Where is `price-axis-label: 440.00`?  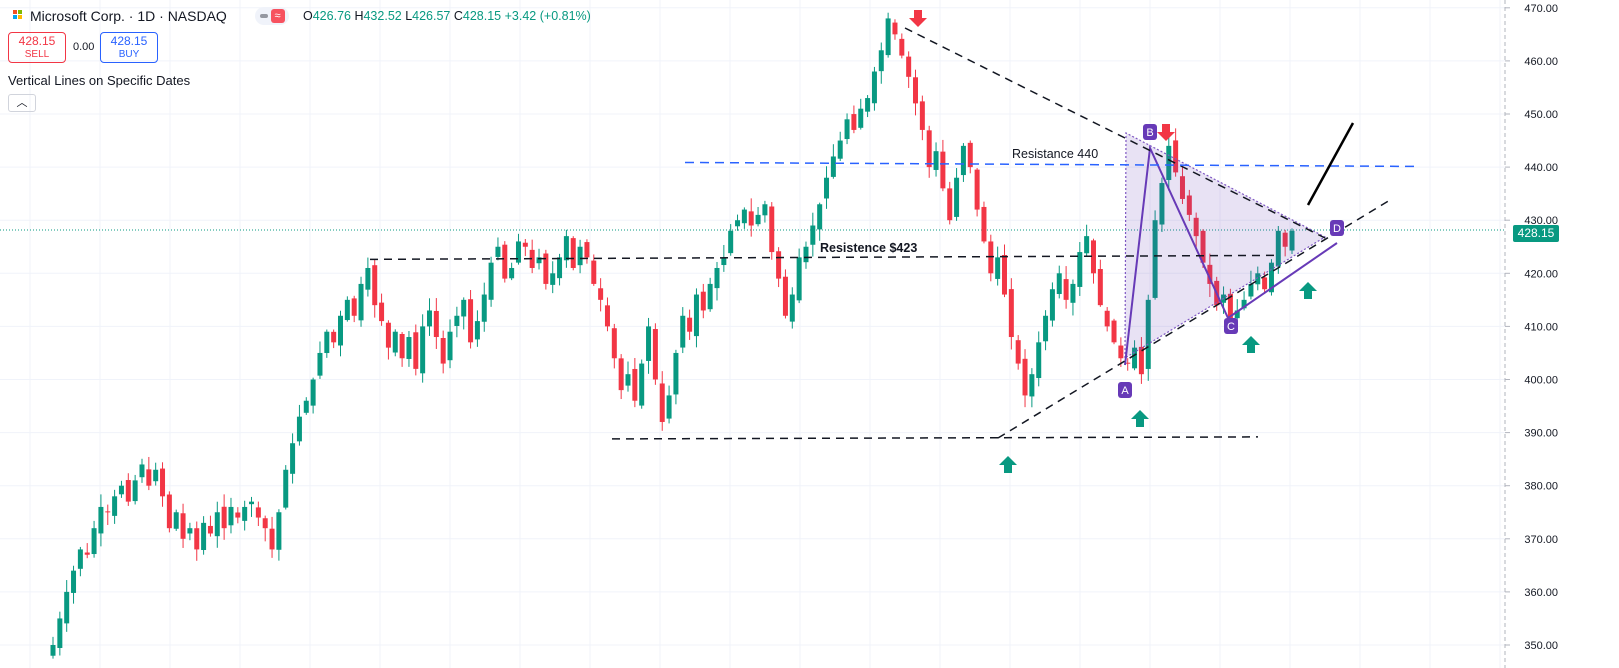
price-axis-label: 440.00 is located at coordinates (1541, 168).